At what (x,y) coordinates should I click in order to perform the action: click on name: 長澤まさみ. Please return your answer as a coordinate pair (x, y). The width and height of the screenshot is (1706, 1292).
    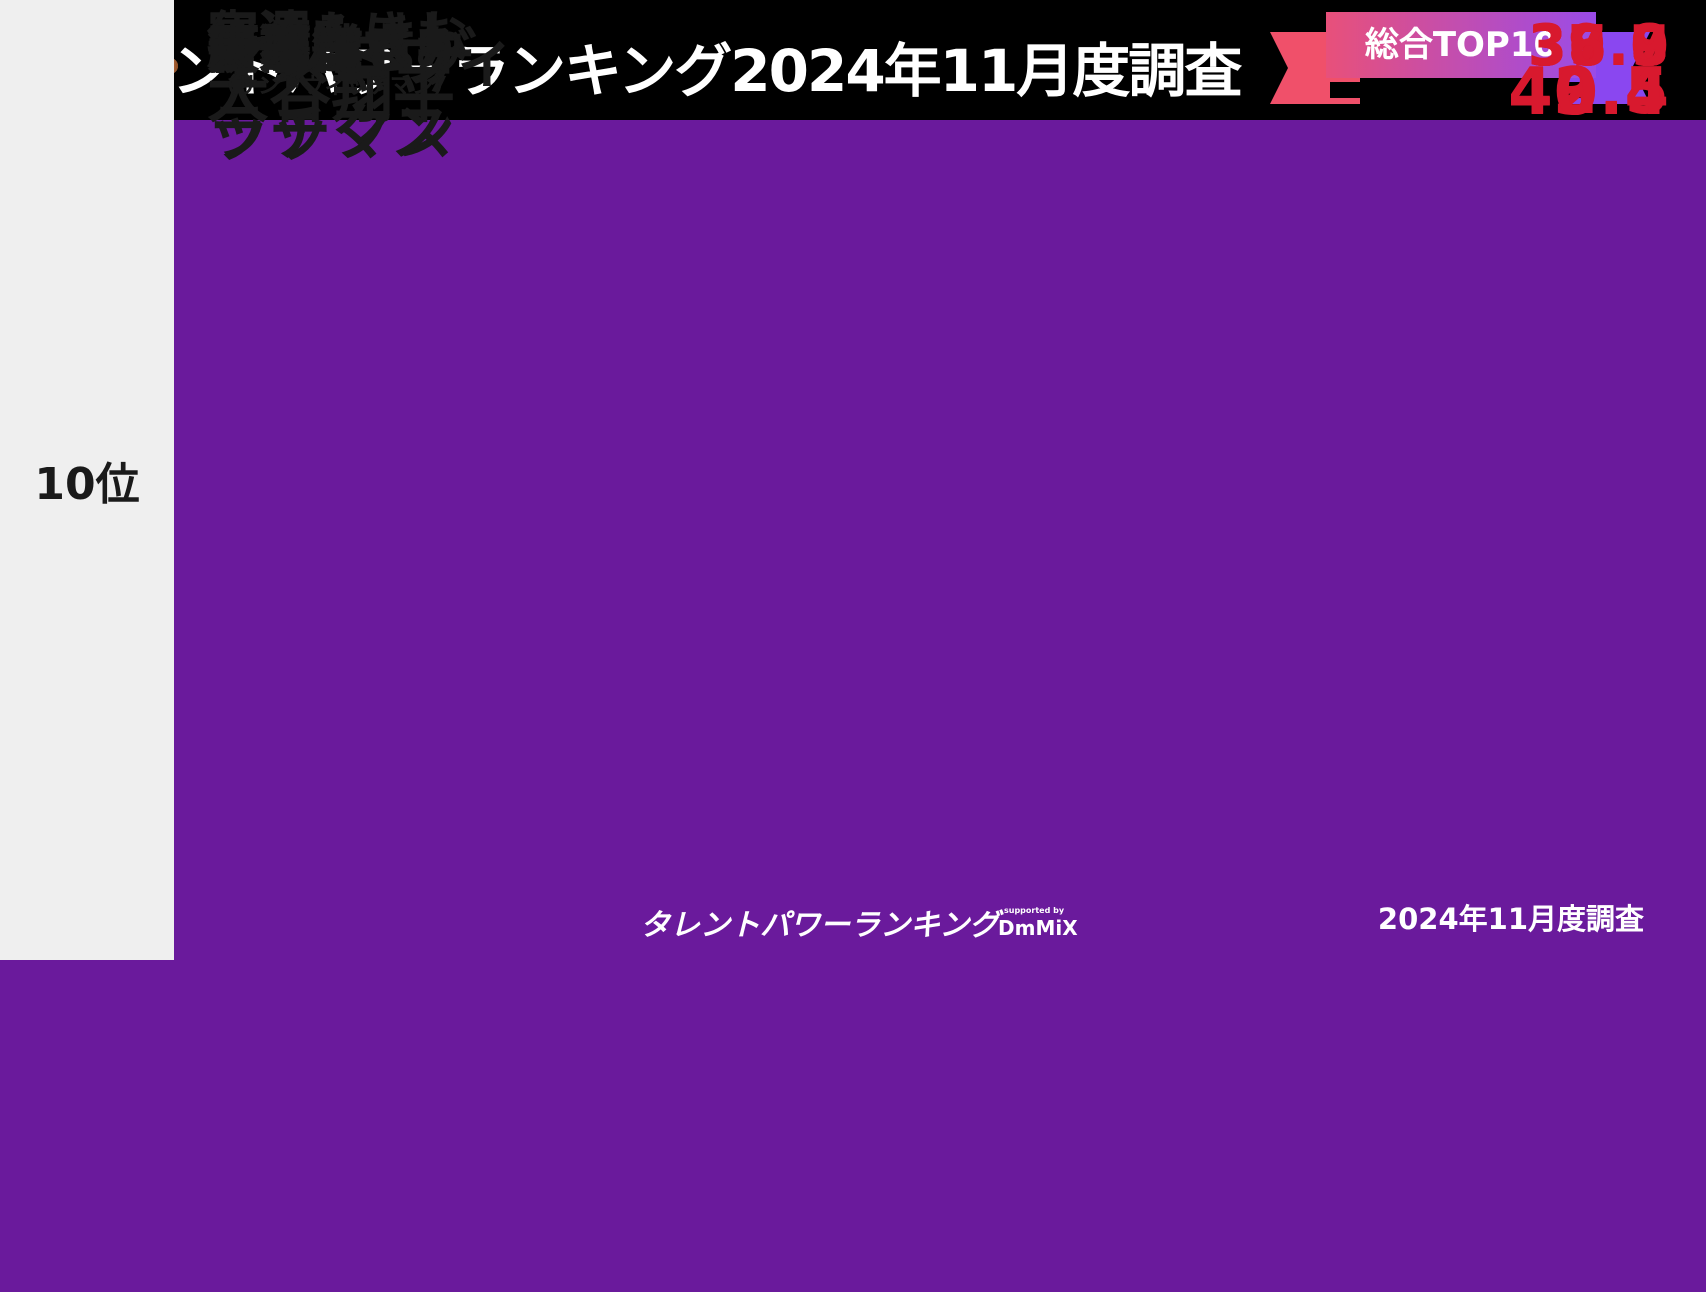
    Looking at the image, I should click on (337, 51).